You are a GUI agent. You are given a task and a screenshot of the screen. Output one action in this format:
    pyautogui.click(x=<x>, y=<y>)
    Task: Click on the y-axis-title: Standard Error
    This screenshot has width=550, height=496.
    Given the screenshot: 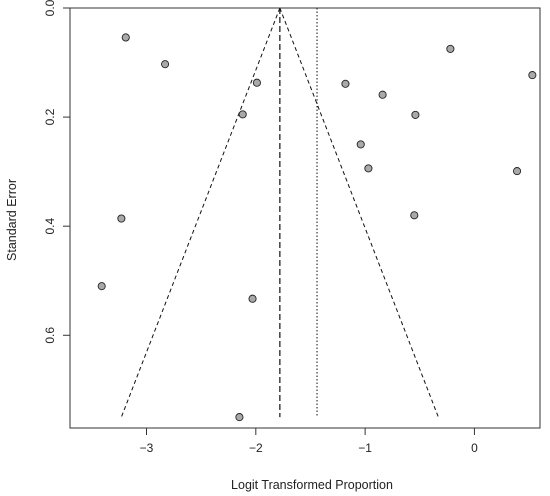 What is the action you would take?
    pyautogui.click(x=12, y=220)
    